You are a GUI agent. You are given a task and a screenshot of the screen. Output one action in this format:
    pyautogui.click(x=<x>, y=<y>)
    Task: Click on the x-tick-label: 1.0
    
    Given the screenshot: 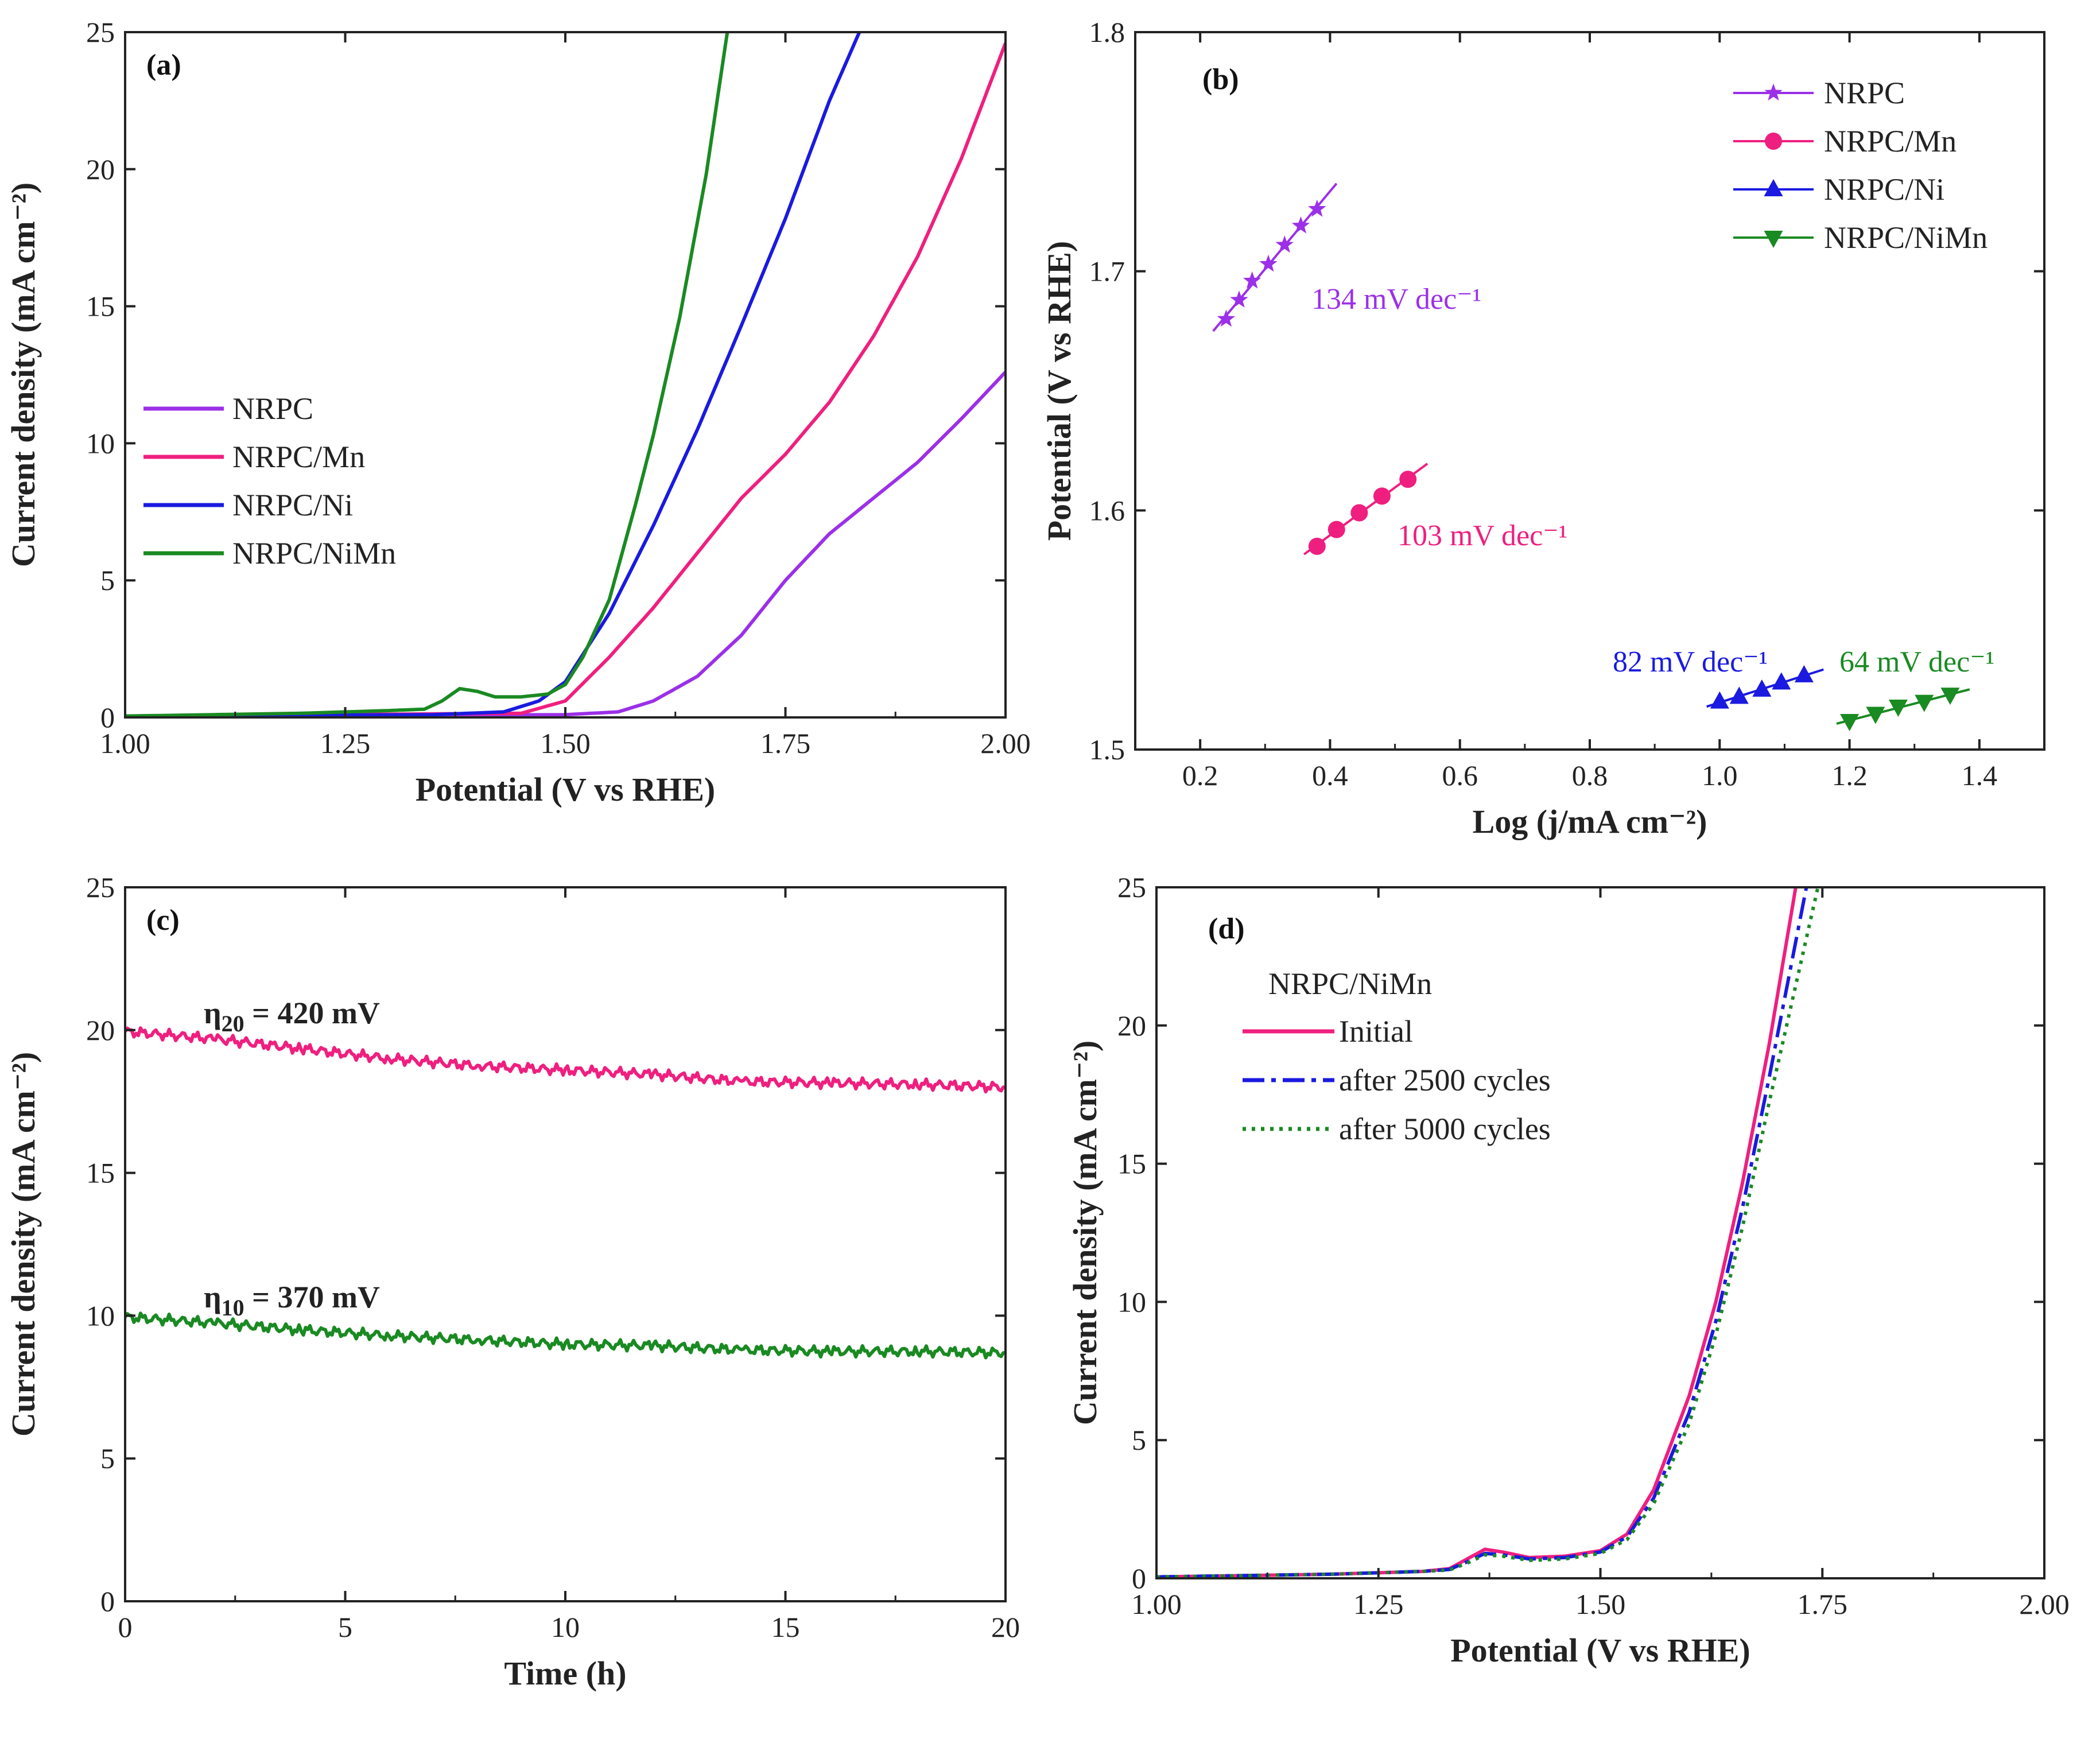 What is the action you would take?
    pyautogui.click(x=1720, y=775)
    